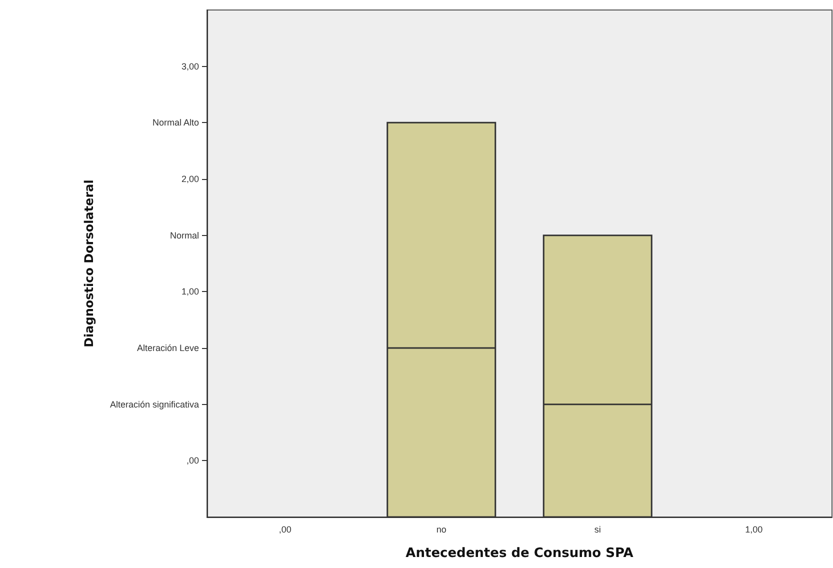  Describe the element at coordinates (89, 264) in the screenshot. I see `y-axis-title: Diagnostico Dorsolateral` at that location.